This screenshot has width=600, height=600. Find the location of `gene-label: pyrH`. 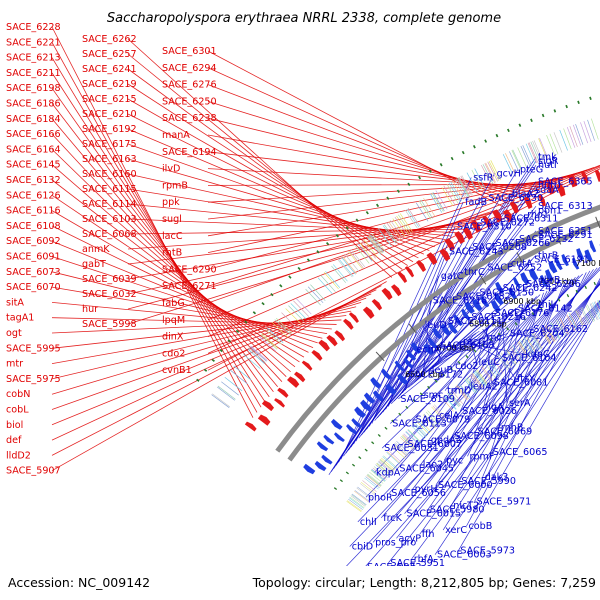

gene-label: pyrH is located at coordinates (426, 489).